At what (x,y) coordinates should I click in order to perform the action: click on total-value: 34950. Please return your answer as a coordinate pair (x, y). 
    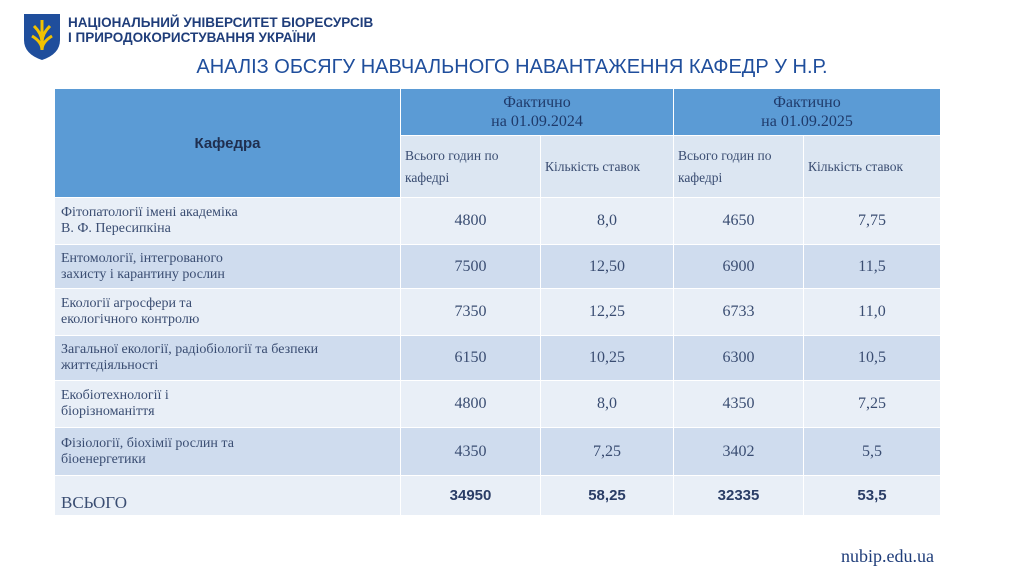
    Looking at the image, I should click on (470, 495).